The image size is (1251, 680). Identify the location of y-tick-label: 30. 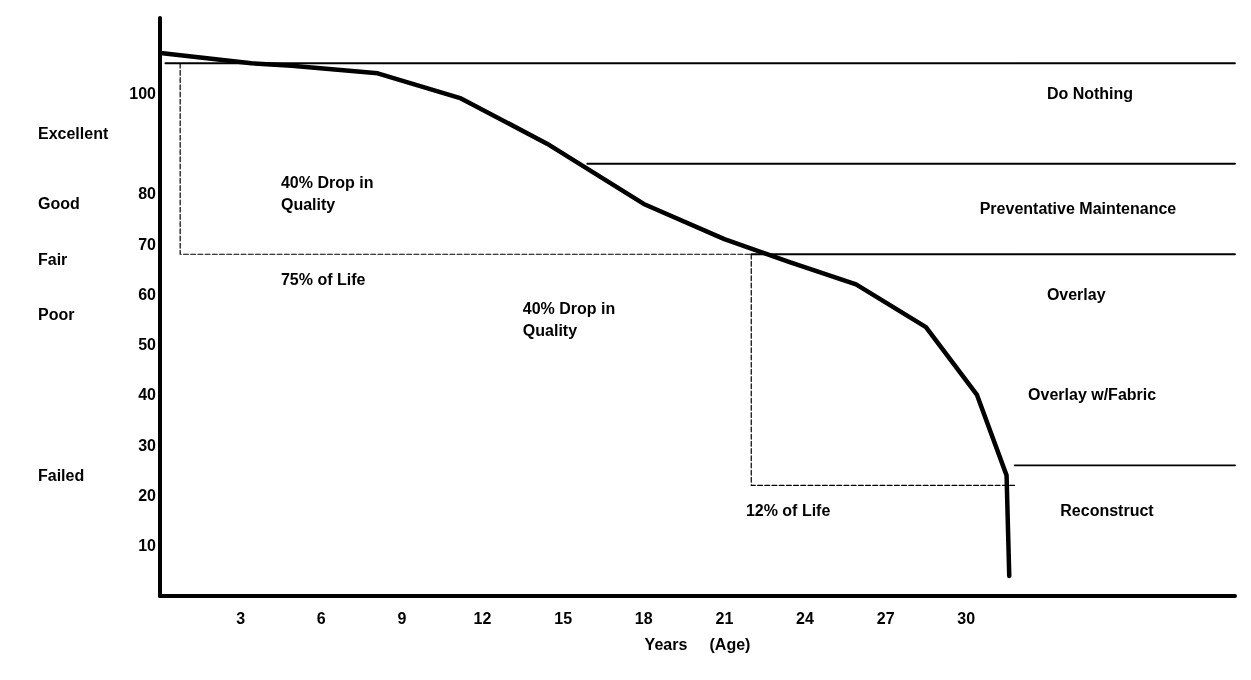
(147, 445).